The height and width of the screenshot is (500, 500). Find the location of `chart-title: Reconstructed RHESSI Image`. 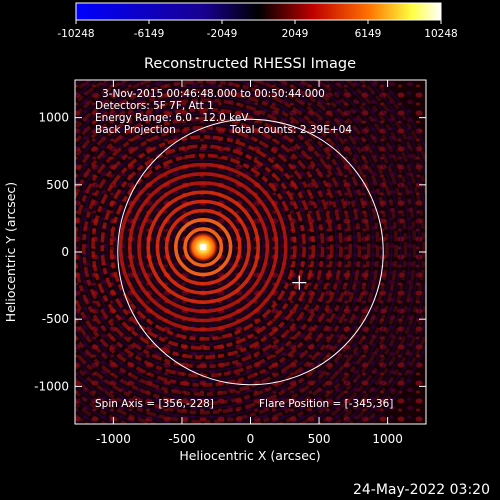

chart-title: Reconstructed RHESSI Image is located at coordinates (250, 64).